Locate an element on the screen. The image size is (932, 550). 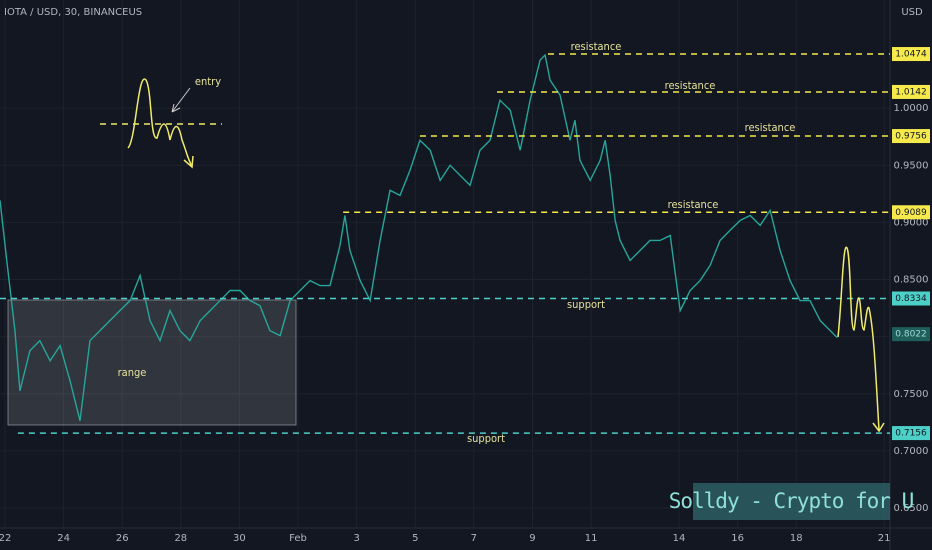
y-axis-label: USD is located at coordinates (912, 12).